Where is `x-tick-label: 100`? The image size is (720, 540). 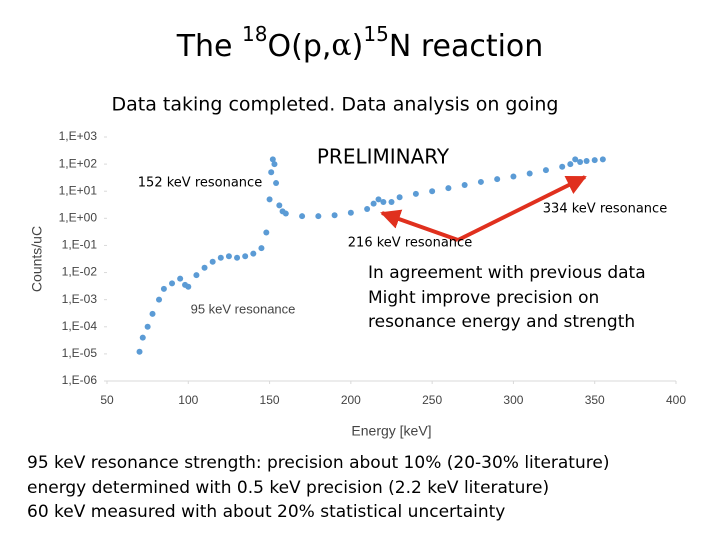
x-tick-label: 100 is located at coordinates (188, 400).